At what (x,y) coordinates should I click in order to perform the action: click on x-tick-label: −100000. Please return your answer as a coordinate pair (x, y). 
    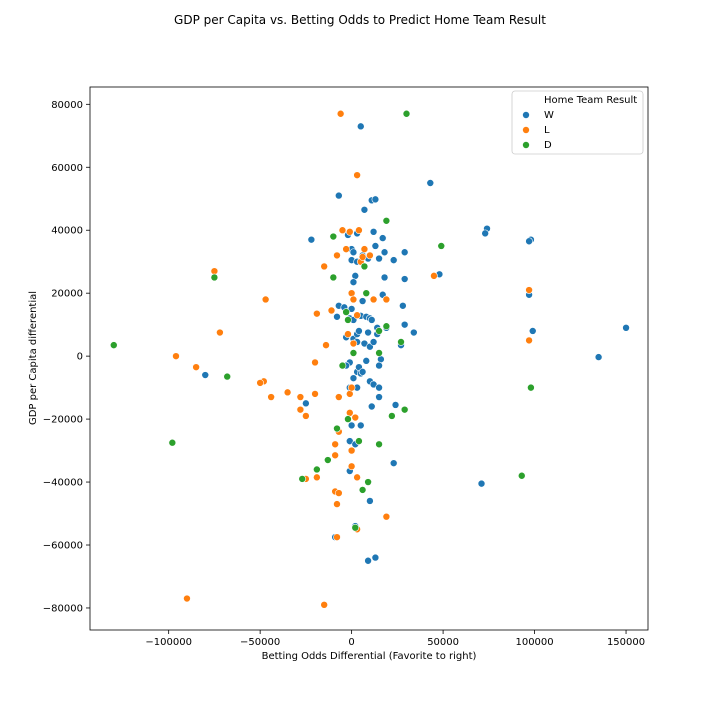
    Looking at the image, I should click on (168, 642).